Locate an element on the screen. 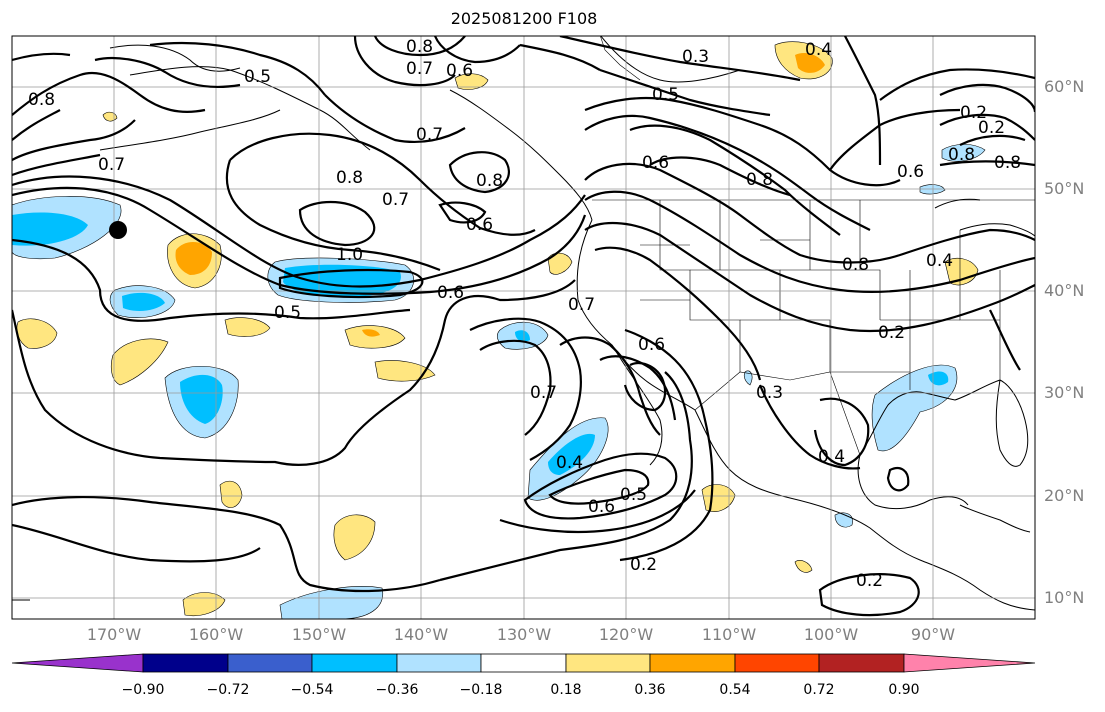 The height and width of the screenshot is (712, 1105). colorbar-extend-low is located at coordinates (77, 663).